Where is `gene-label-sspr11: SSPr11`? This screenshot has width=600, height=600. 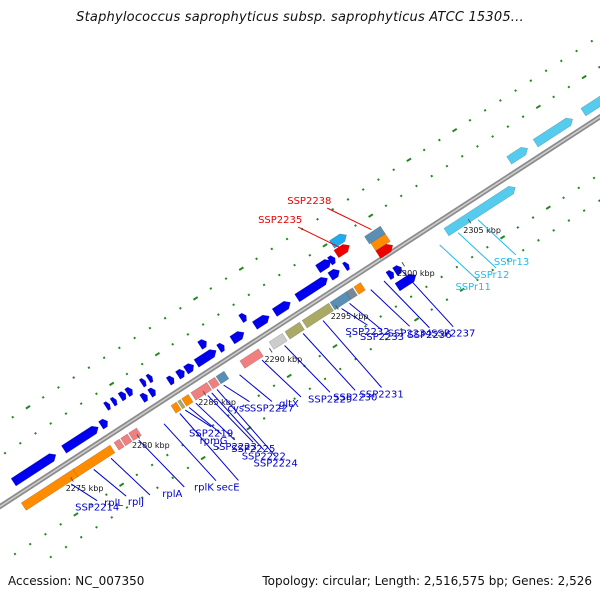 gene-label-sspr11: SSPr11 is located at coordinates (472, 287).